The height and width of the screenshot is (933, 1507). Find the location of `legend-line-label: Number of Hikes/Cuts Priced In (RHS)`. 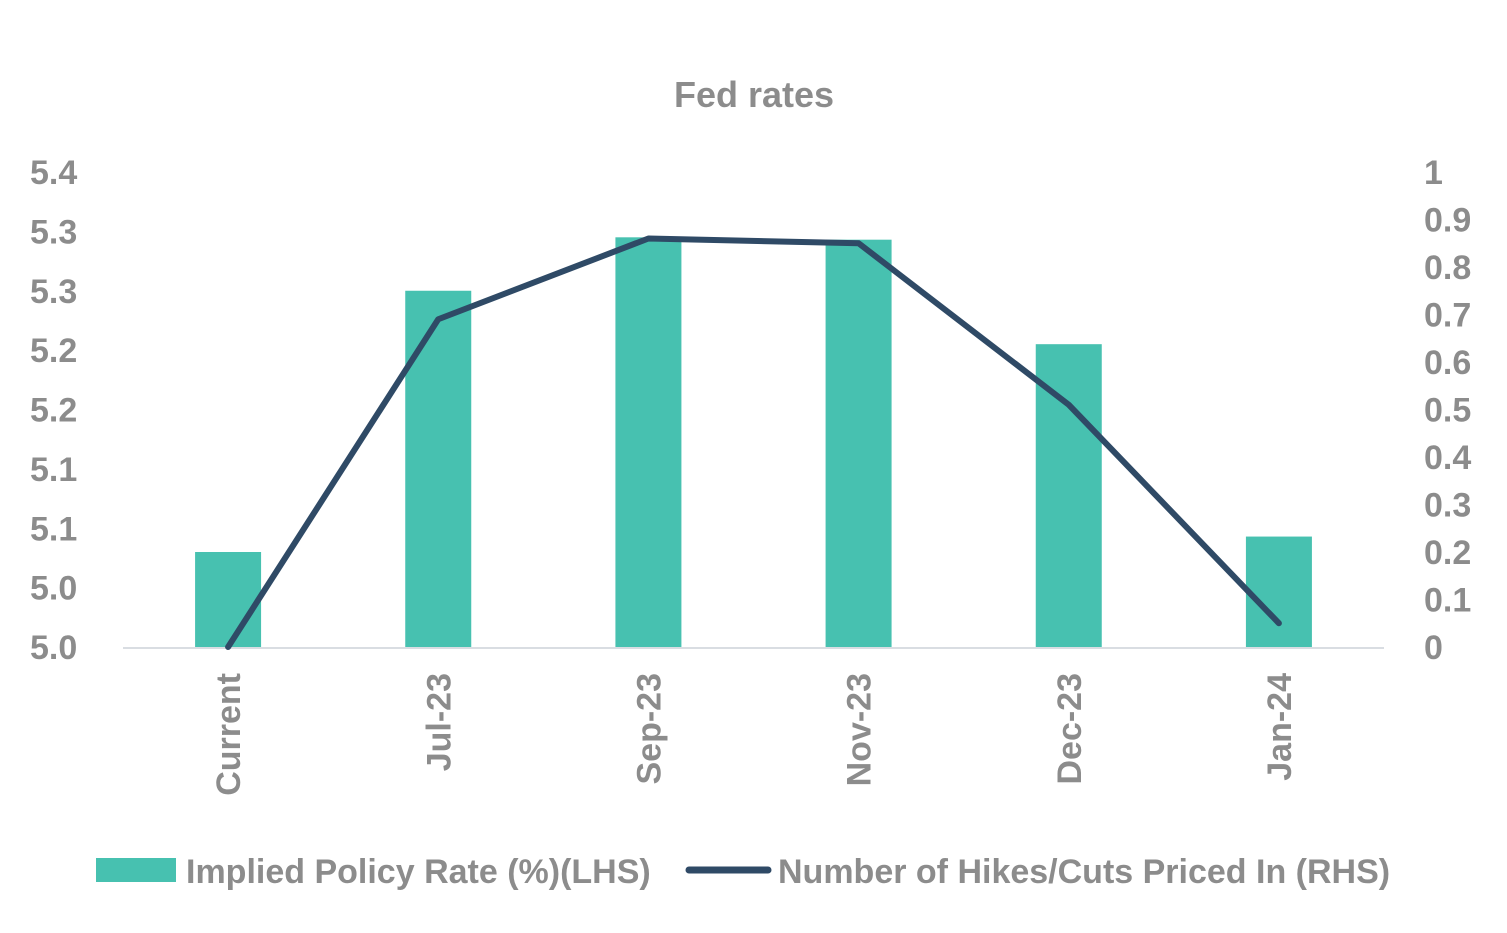

legend-line-label: Number of Hikes/Cuts Priced In (RHS) is located at coordinates (1084, 872).